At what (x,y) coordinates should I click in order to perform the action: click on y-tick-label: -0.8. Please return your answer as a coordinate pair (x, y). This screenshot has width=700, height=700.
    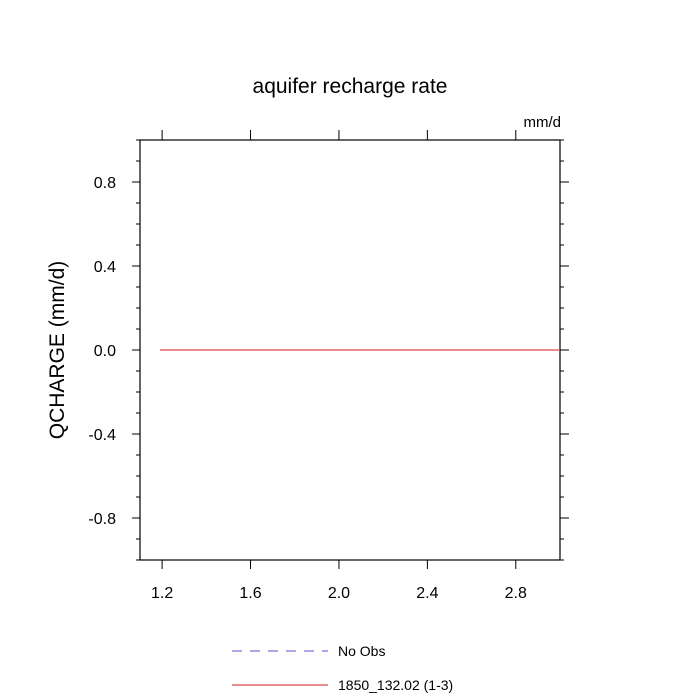
    Looking at the image, I should click on (102, 519).